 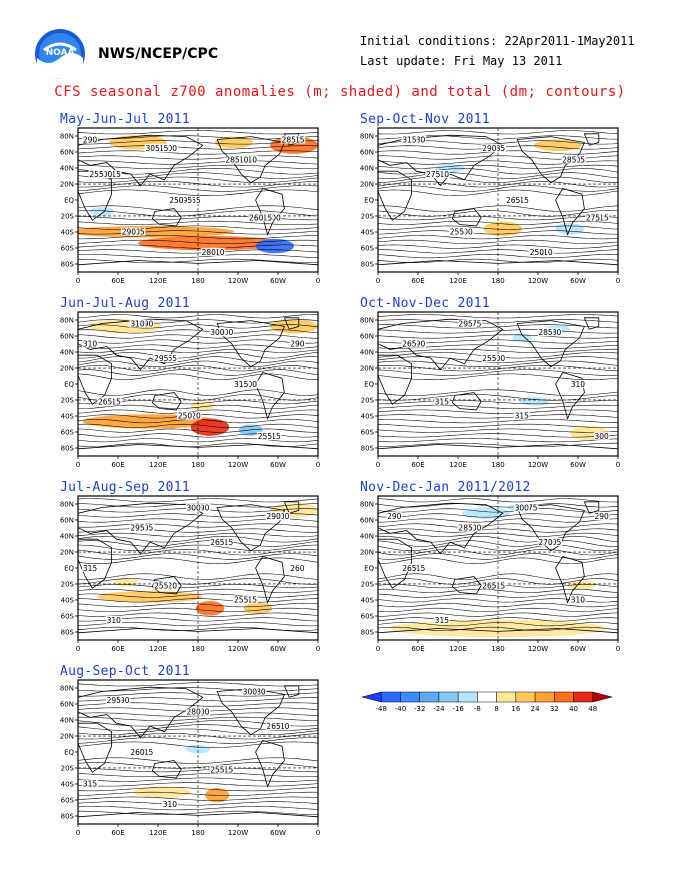 I want to click on lat-label: 40N, so click(x=367, y=537).